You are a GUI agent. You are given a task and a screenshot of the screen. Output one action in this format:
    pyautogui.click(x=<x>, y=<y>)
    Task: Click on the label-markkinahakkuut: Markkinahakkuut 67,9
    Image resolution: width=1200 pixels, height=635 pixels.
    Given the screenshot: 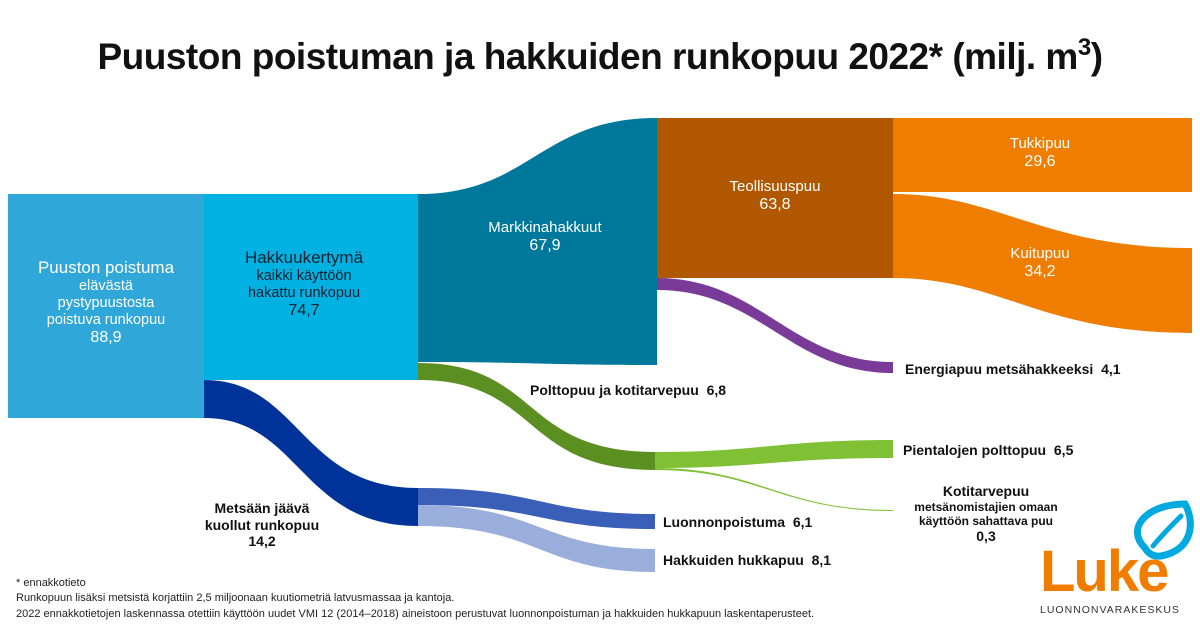 What is the action you would take?
    pyautogui.click(x=545, y=236)
    